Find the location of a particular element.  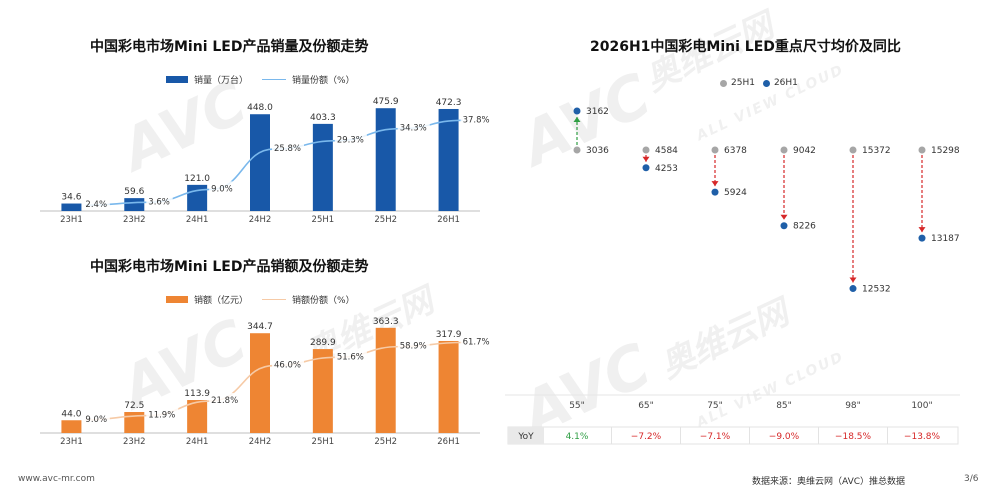

price-legend: 25H1 26H1 is located at coordinates (759, 83).